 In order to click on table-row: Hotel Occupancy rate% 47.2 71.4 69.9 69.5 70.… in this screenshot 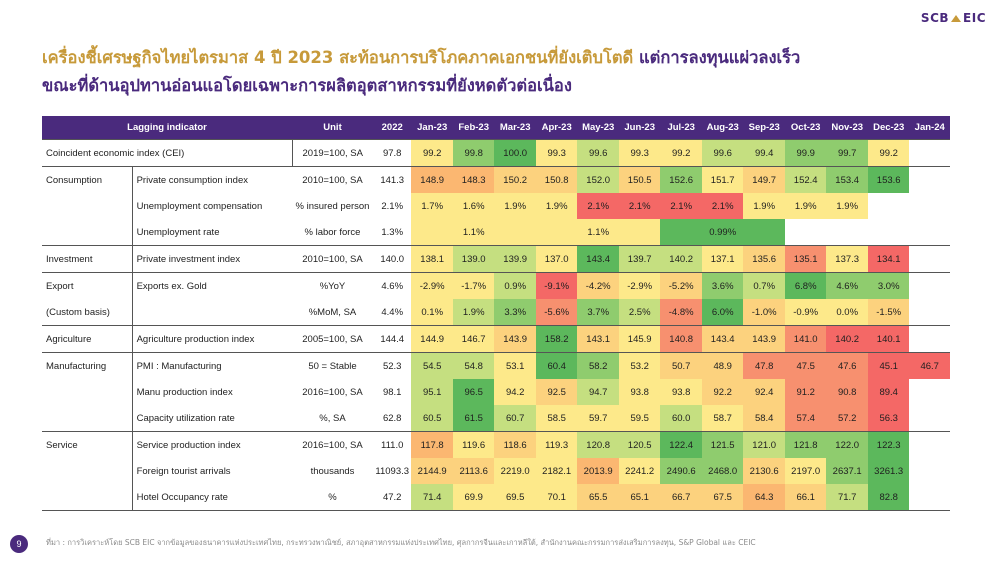, I will do `click(496, 497)`.